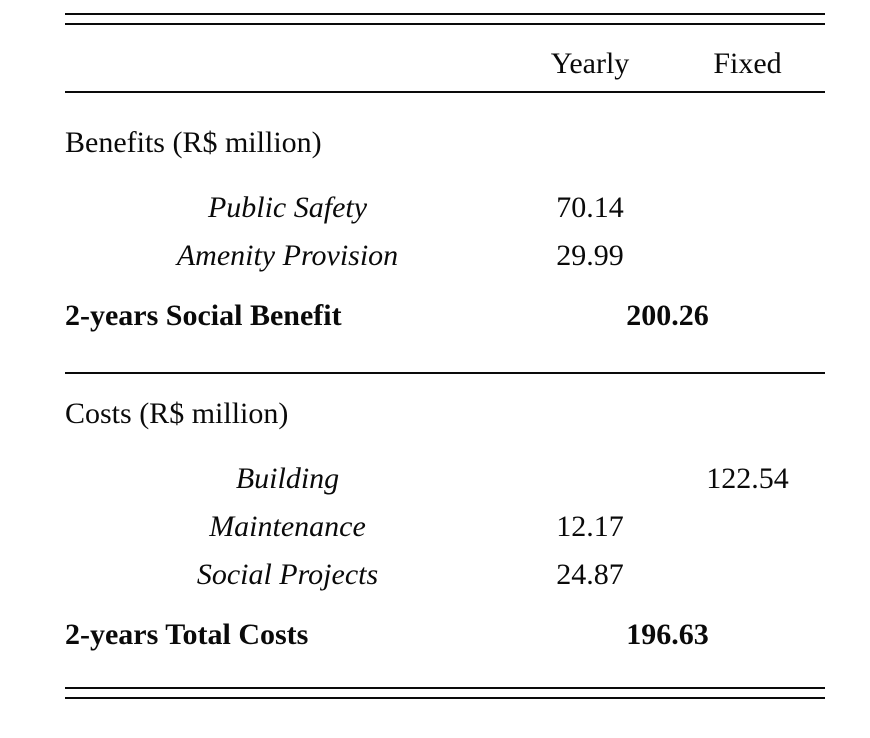  Describe the element at coordinates (445, 194) in the screenshot. I see `table-row-public-safety: Public Safety 70.14` at that location.